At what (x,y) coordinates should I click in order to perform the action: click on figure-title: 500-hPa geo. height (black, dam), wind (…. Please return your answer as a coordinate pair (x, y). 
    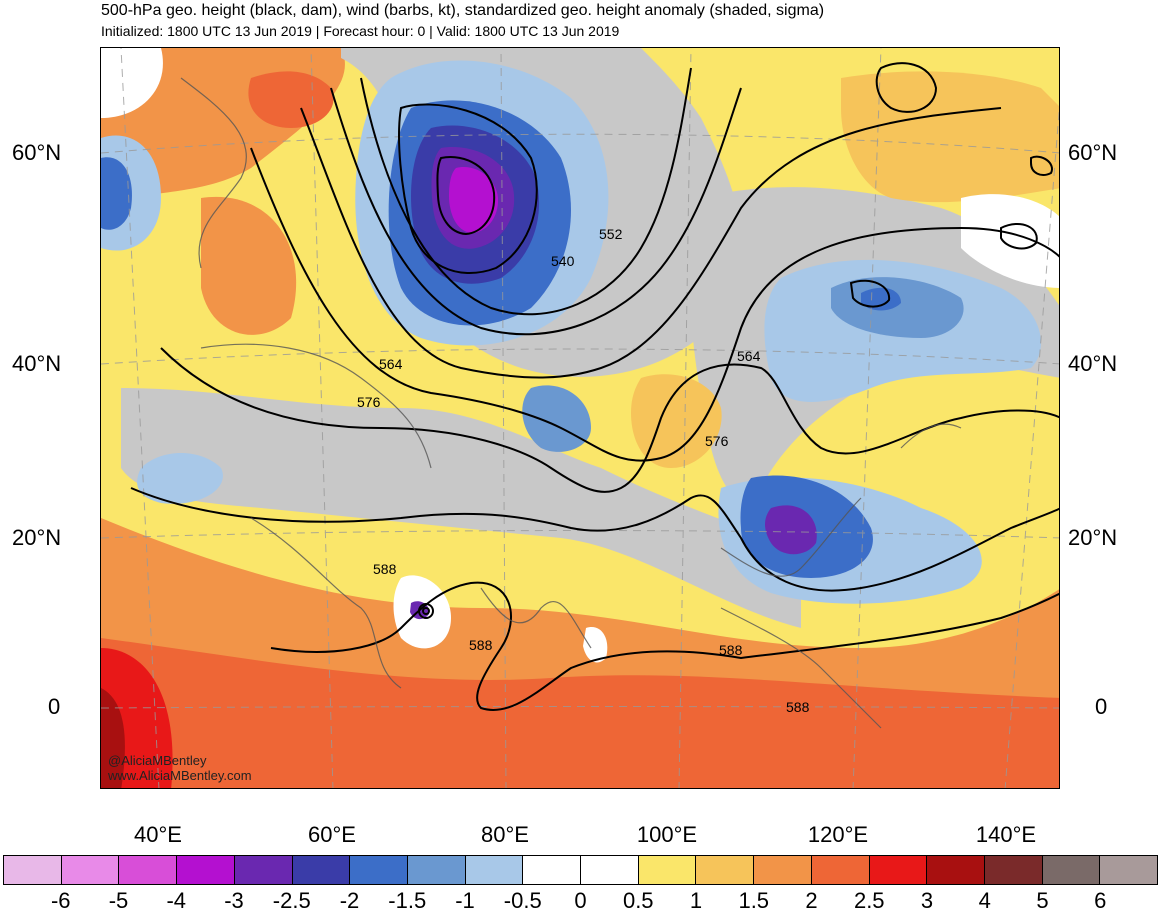
    Looking at the image, I should click on (463, 10).